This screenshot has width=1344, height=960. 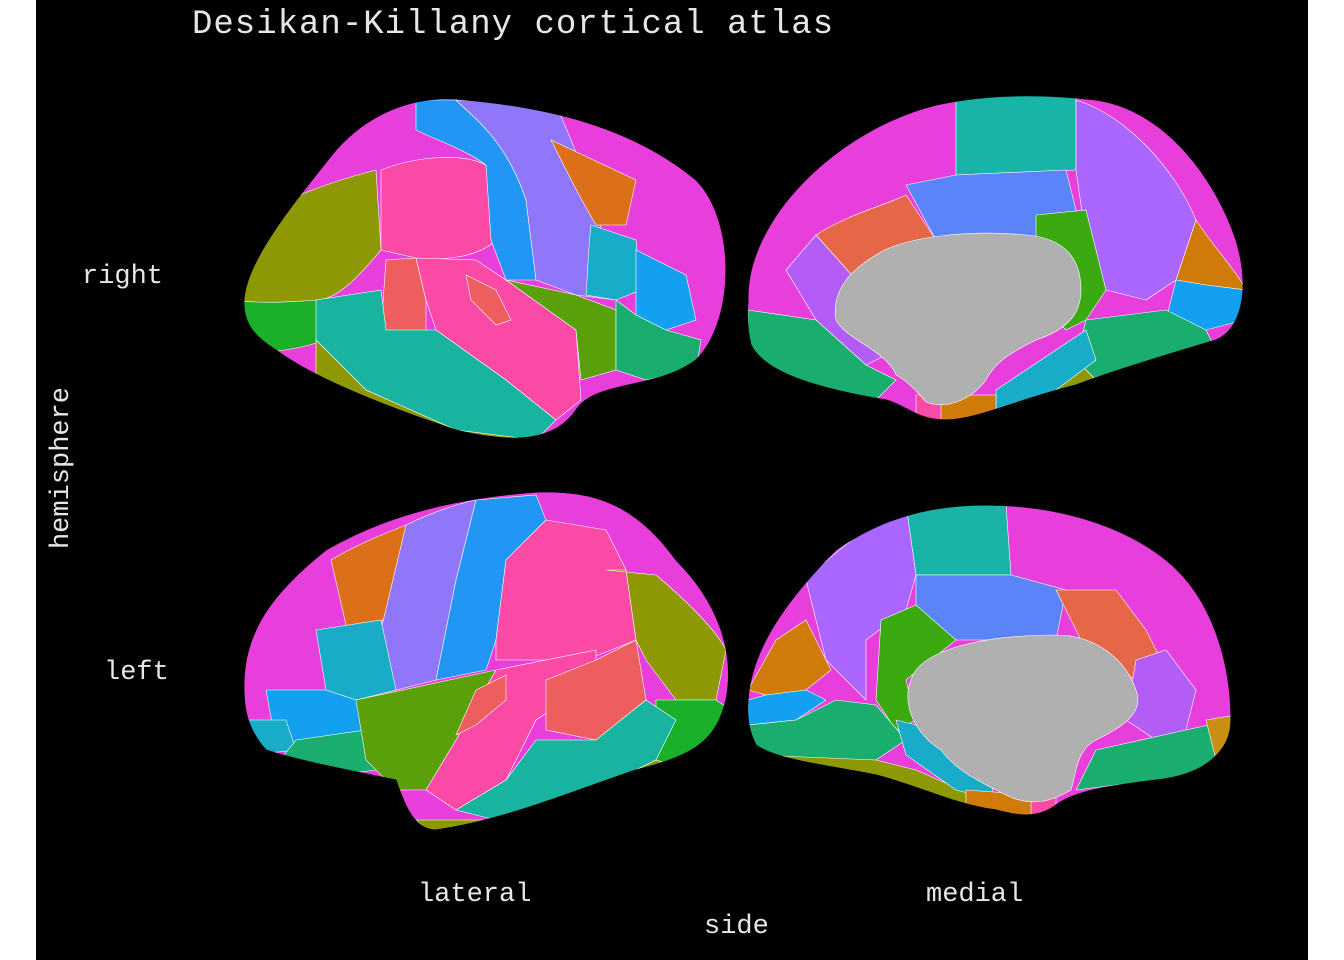 I want to click on brain-right-medial, so click(x=995, y=258).